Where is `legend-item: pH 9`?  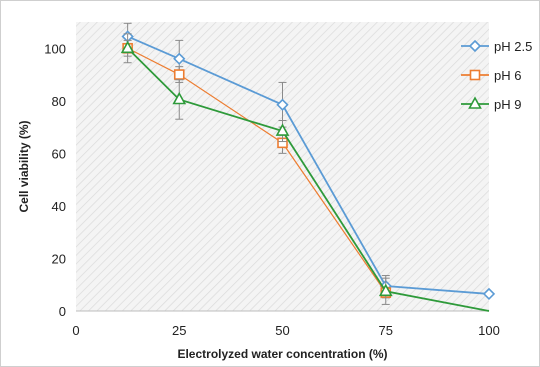
legend-item: pH 9 is located at coordinates (491, 104).